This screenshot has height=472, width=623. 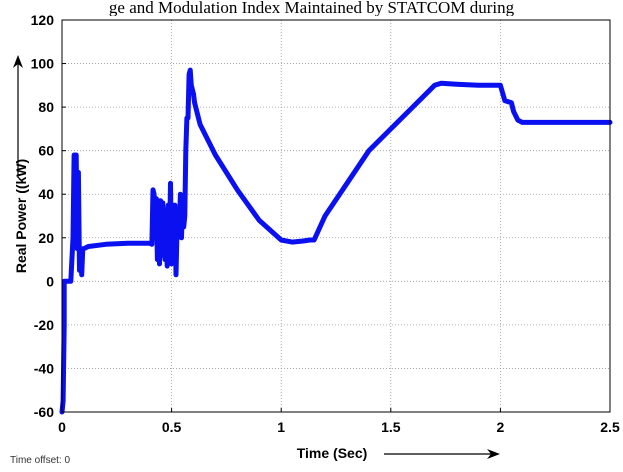 What do you see at coordinates (62, 427) in the screenshot?
I see `x-tick-label: 0` at bounding box center [62, 427].